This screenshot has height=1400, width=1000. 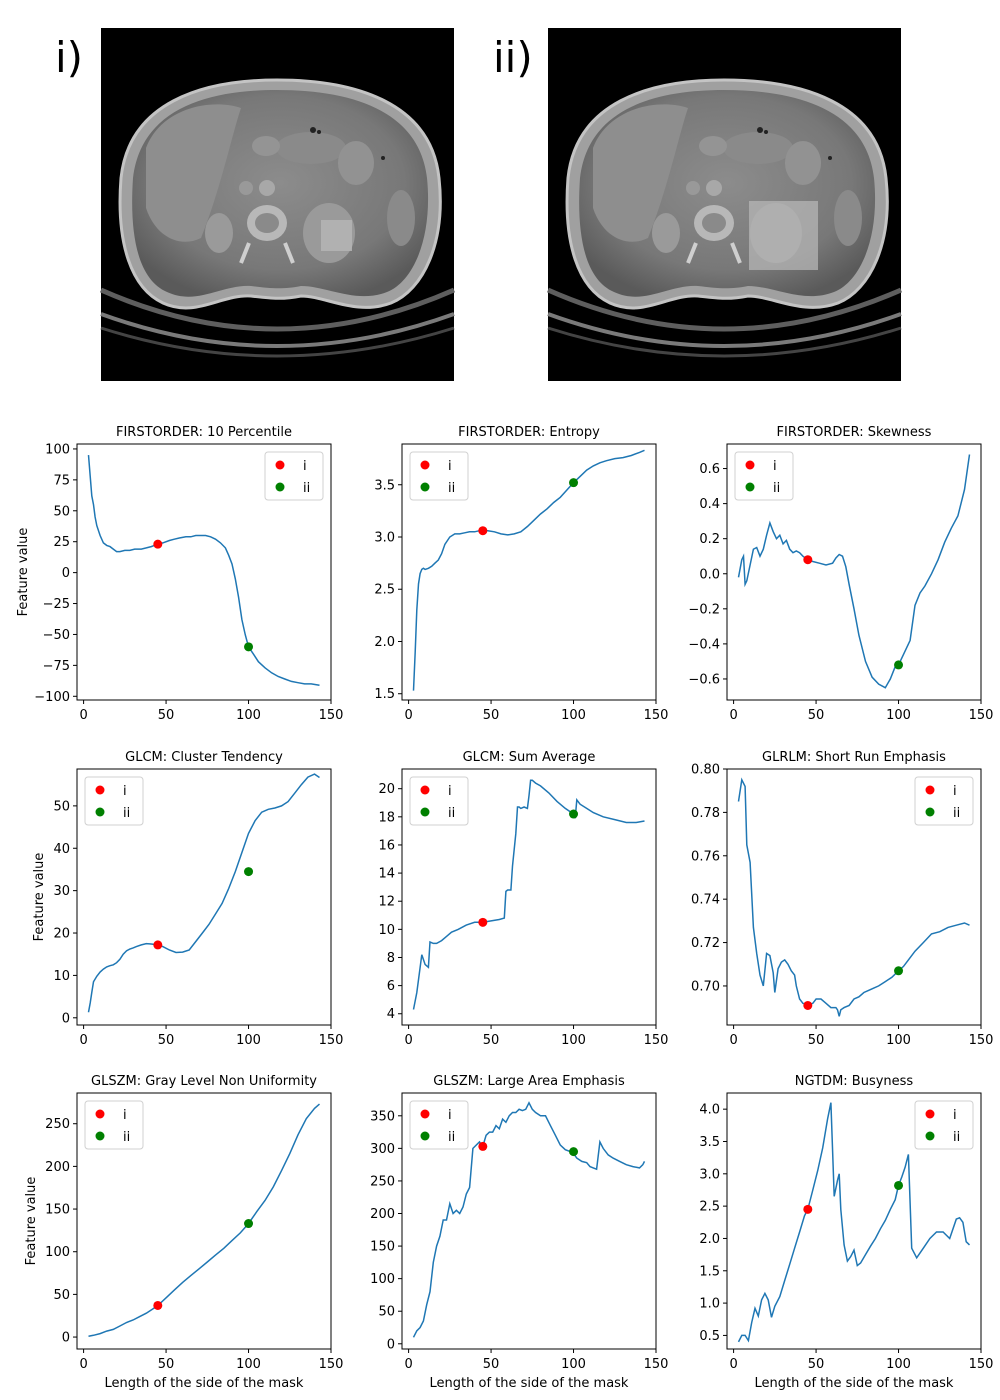 I want to click on y-tick-label: 12, so click(x=386, y=902).